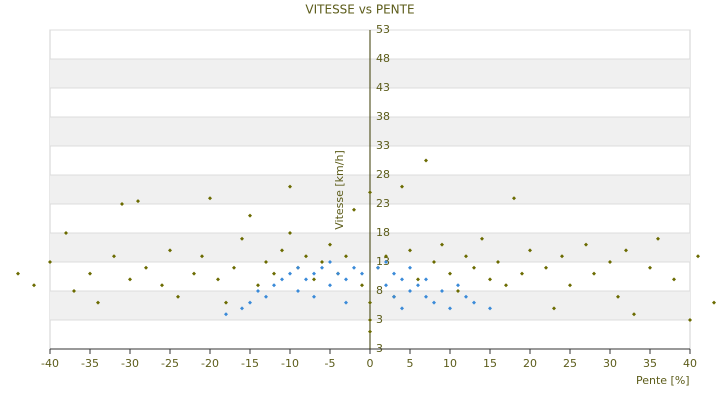 The image size is (720, 400). What do you see at coordinates (383, 29) in the screenshot?
I see `y-tick-label: 53` at bounding box center [383, 29].